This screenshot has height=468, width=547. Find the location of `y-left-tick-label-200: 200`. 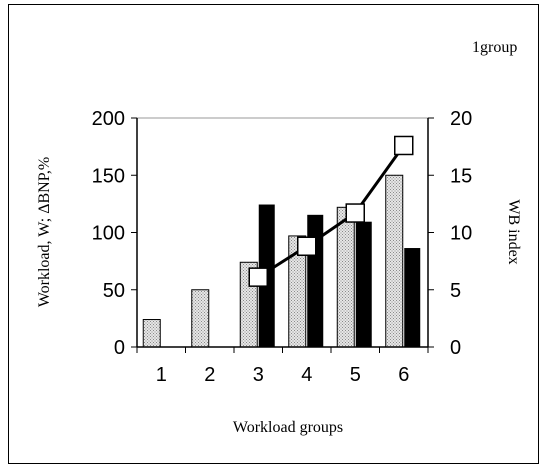

y-left-tick-label-200: 200 is located at coordinates (108, 119).